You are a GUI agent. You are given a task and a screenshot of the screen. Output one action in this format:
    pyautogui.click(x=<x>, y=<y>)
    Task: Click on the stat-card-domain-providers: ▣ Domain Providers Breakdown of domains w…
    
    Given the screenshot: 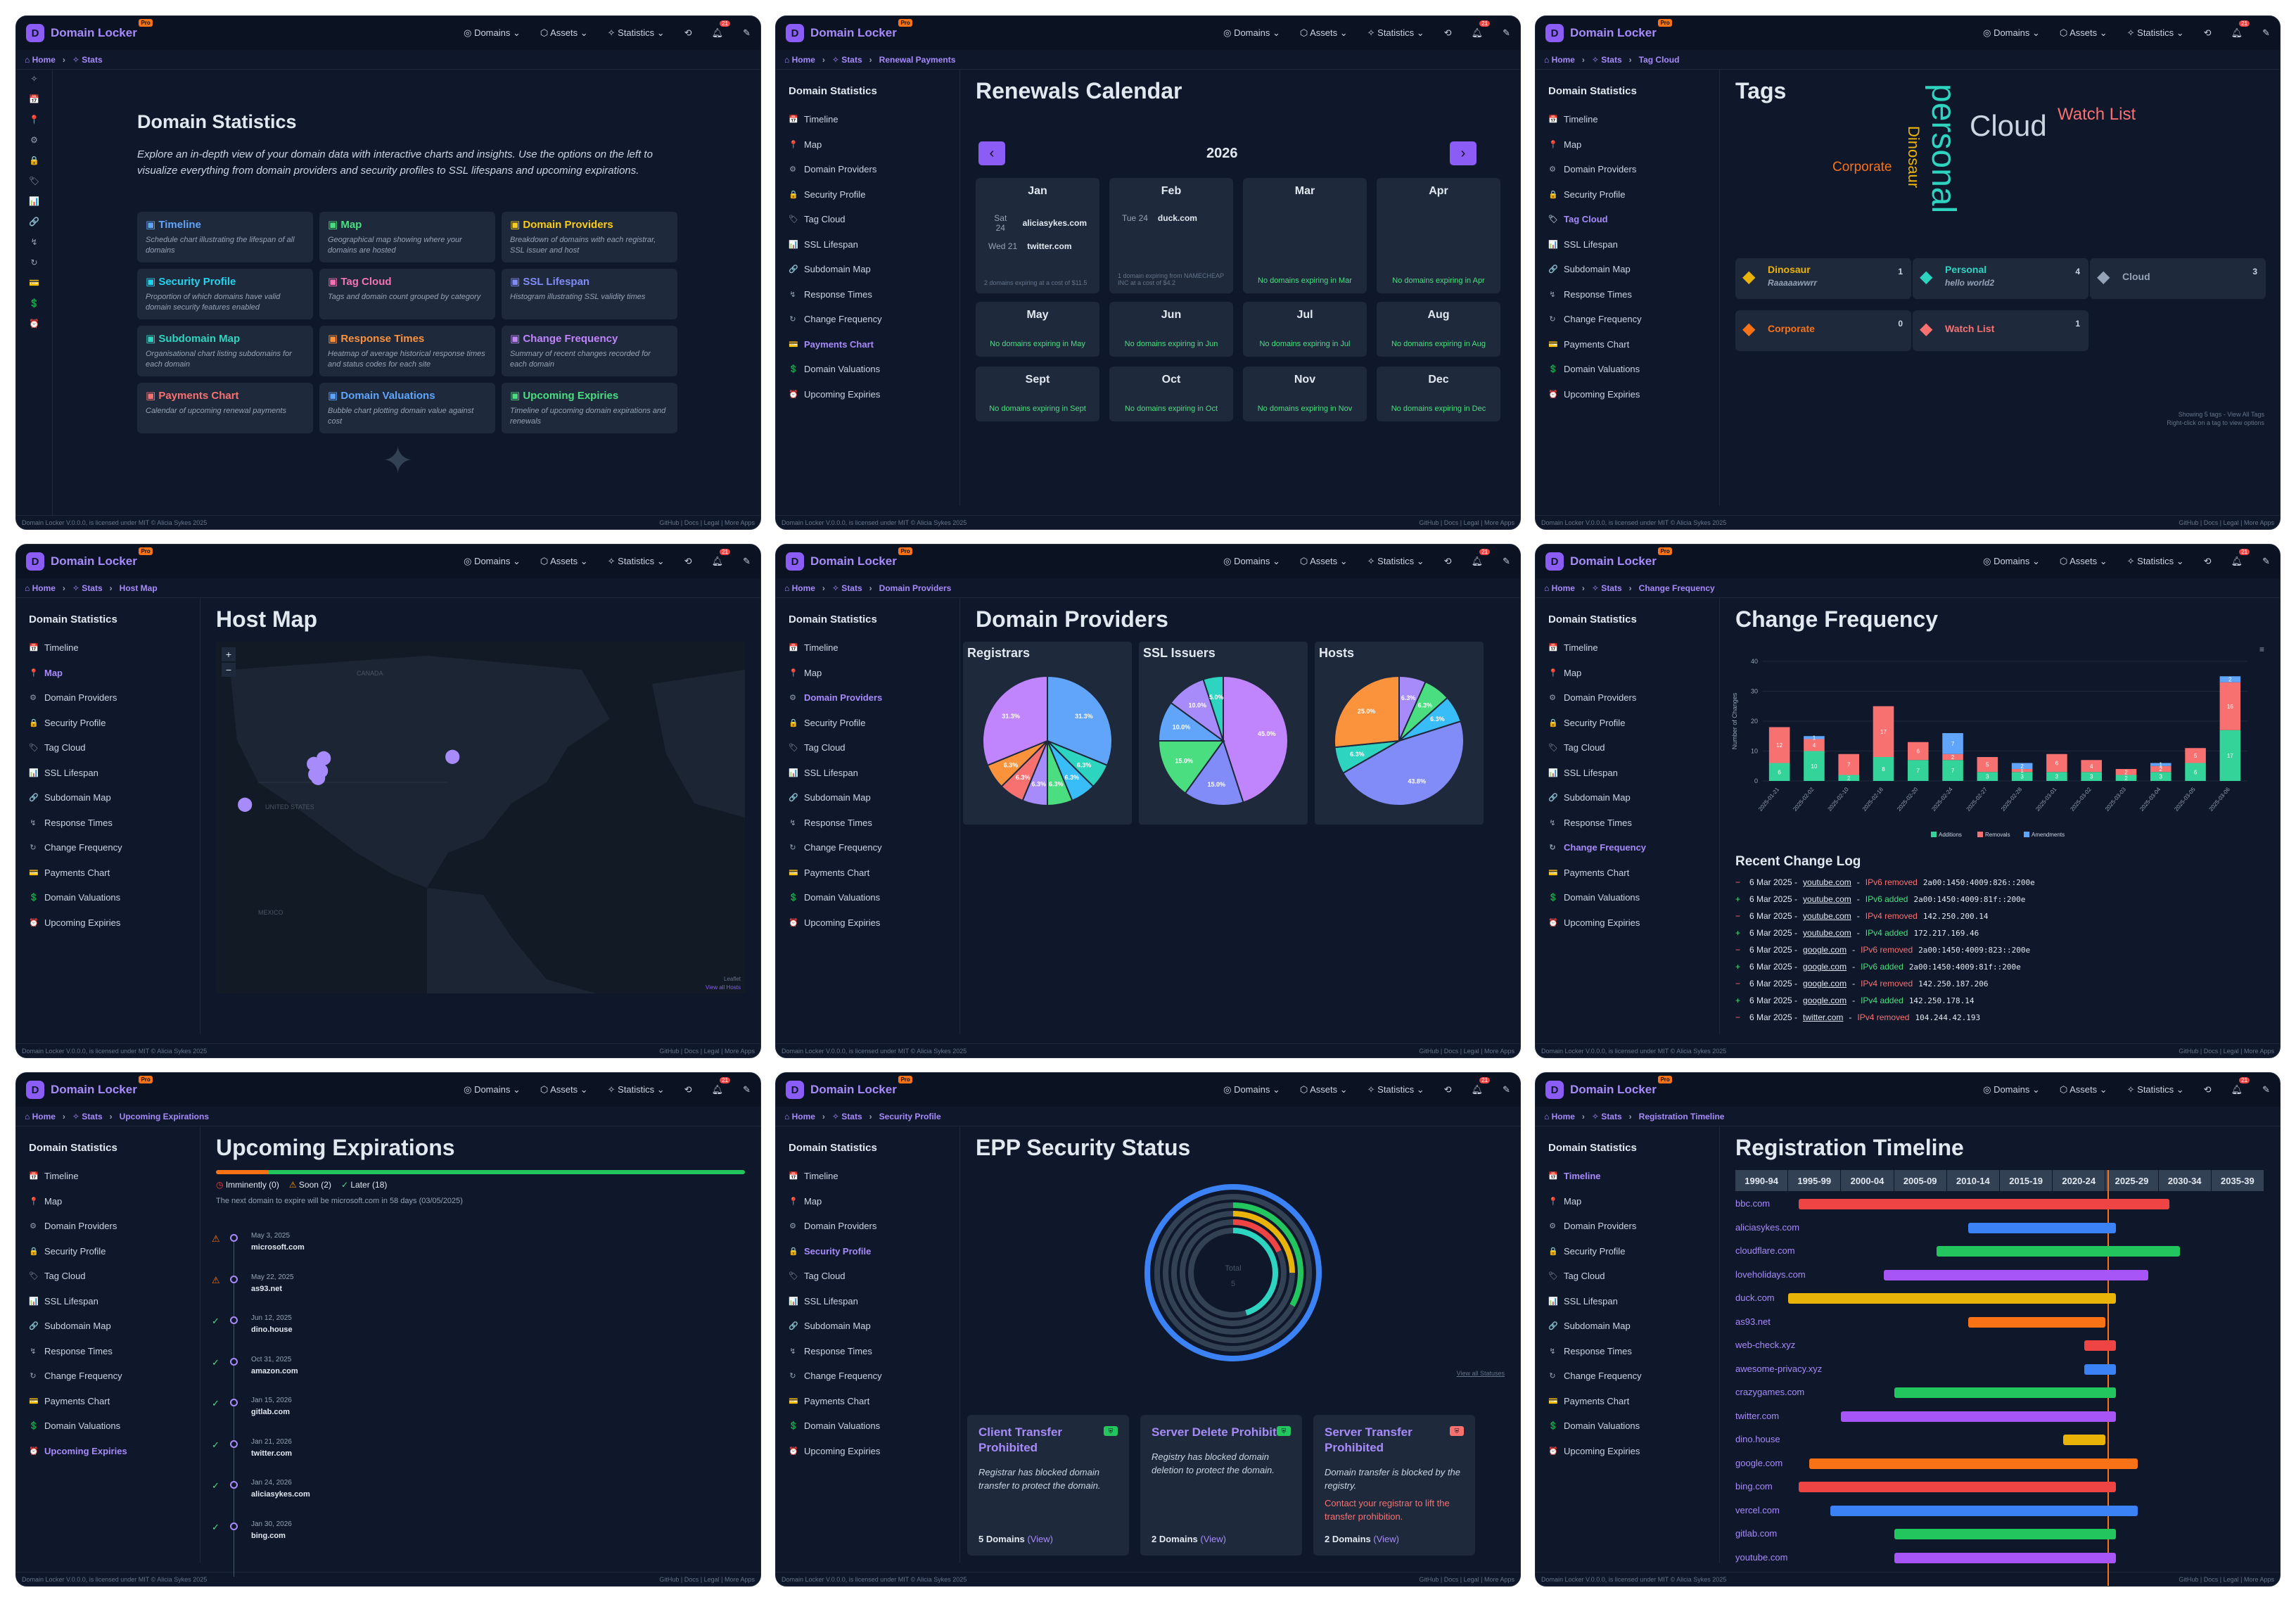 What is the action you would take?
    pyautogui.click(x=590, y=237)
    